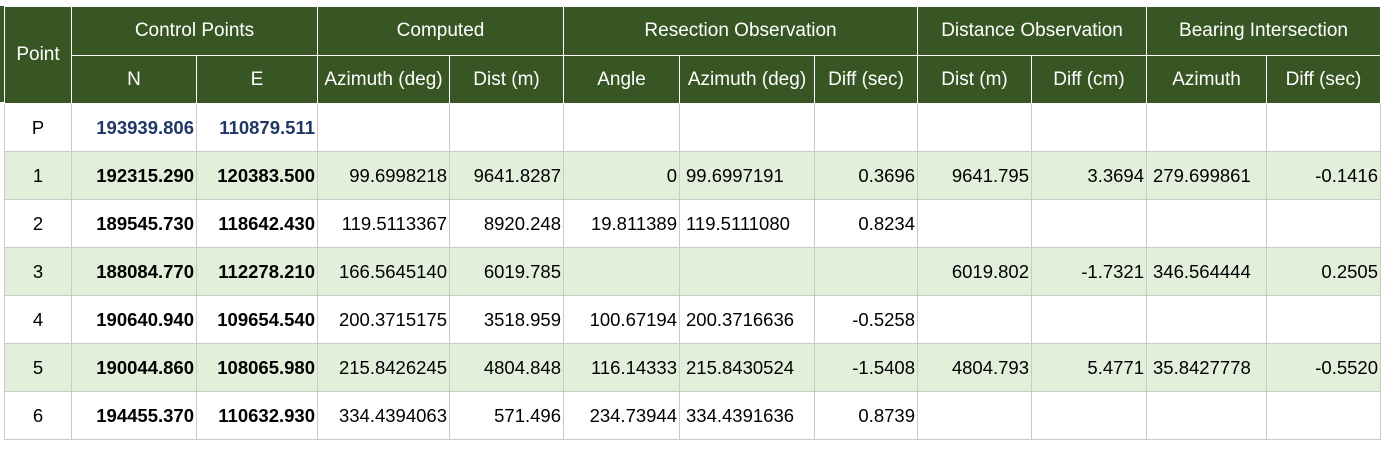  What do you see at coordinates (622, 175) in the screenshot?
I see `cell-angle: 0` at bounding box center [622, 175].